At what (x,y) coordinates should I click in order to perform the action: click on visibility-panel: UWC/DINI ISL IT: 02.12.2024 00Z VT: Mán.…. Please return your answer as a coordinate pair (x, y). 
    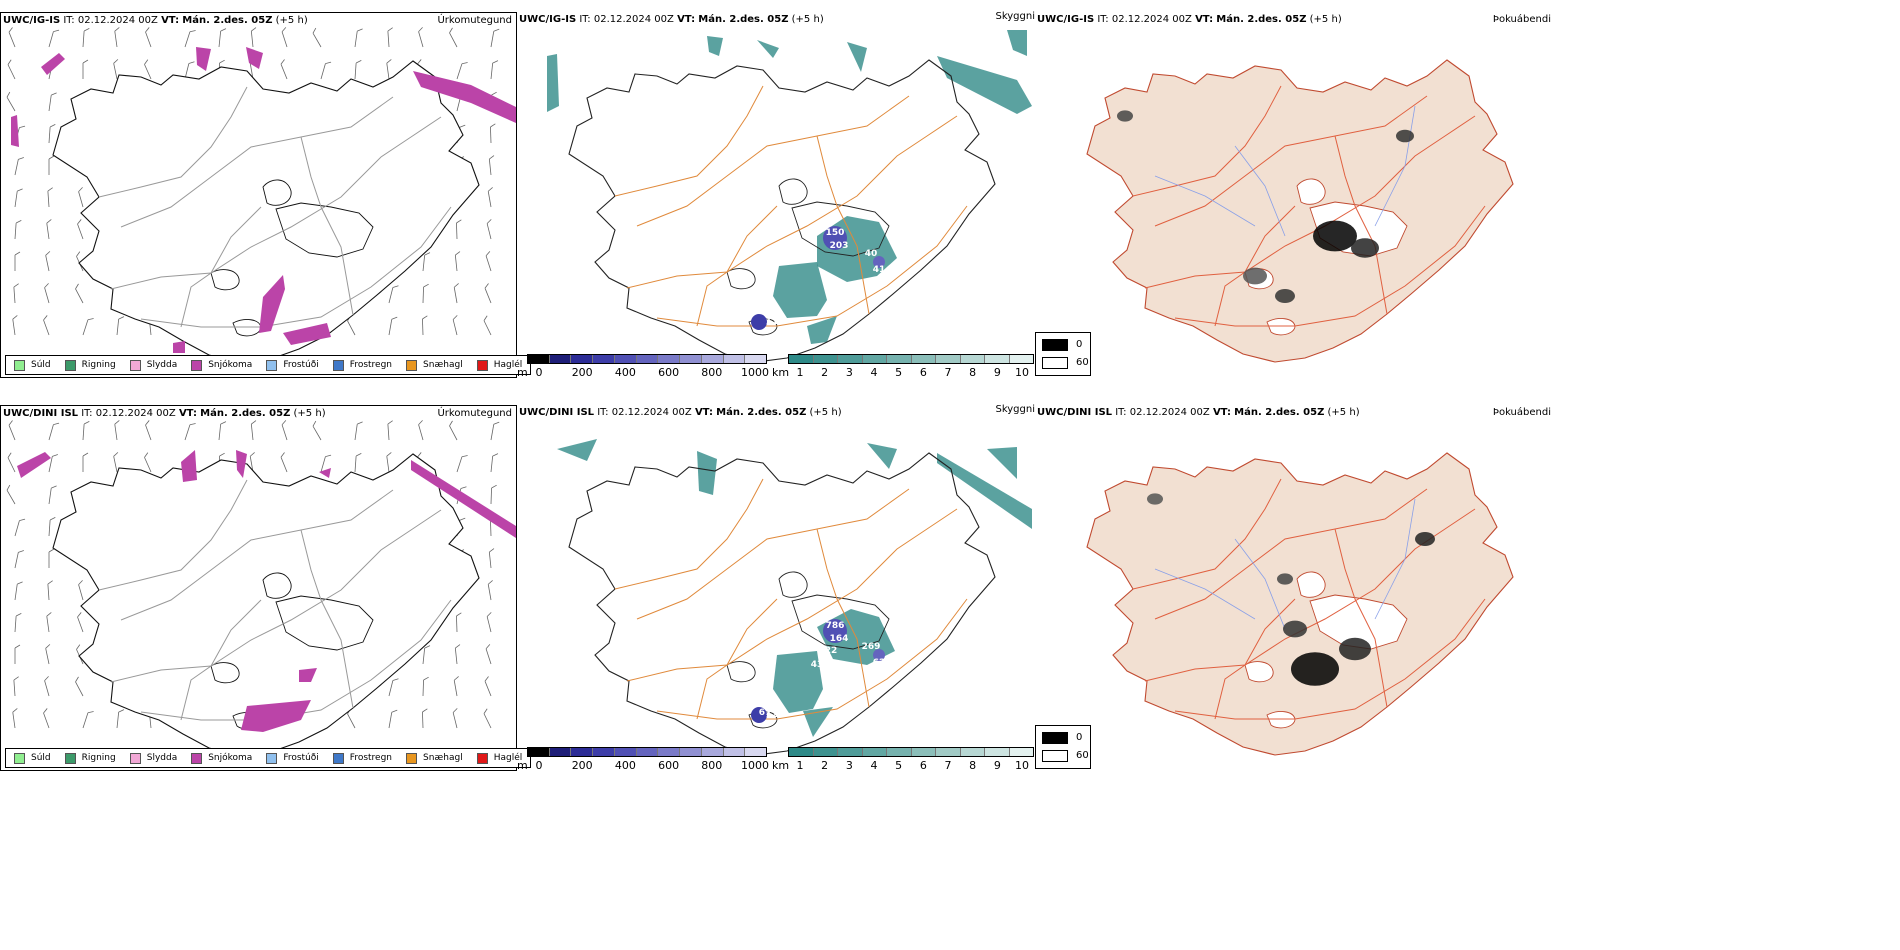
    Looking at the image, I should click on (777, 597).